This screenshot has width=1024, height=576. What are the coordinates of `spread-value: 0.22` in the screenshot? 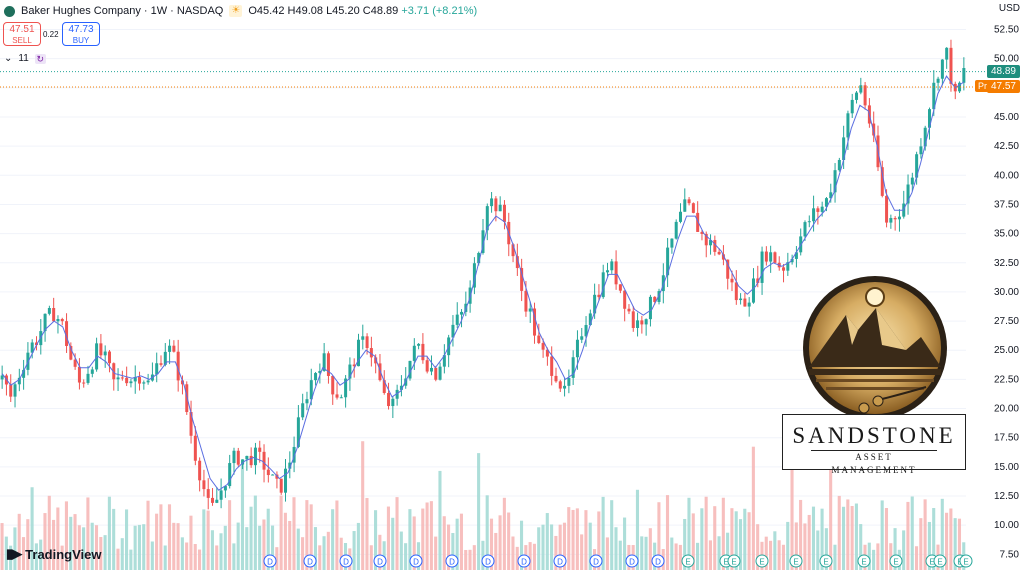 It's located at (51, 34).